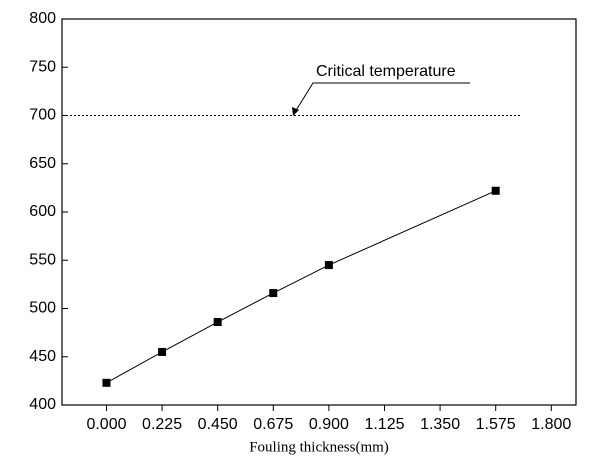 The image size is (601, 459). I want to click on x-tick-label: 1.800, so click(551, 424).